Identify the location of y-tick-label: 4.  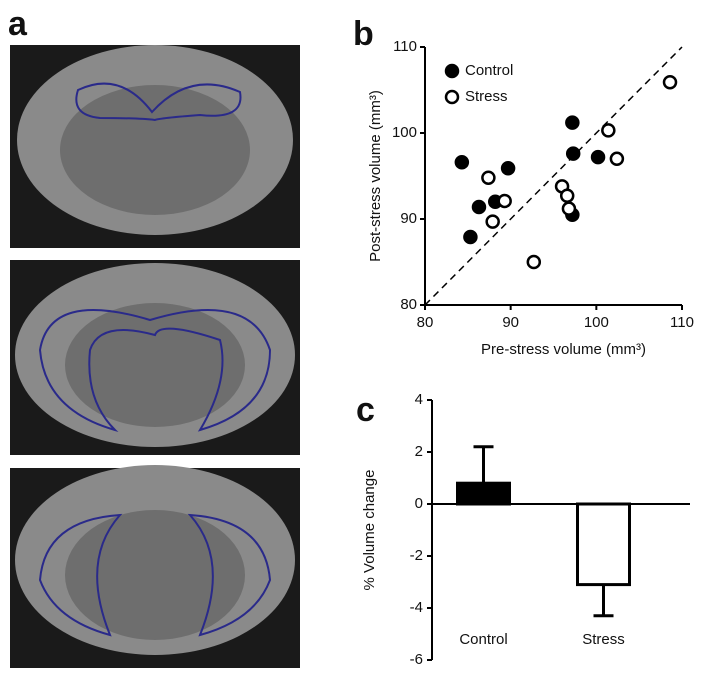
(419, 399).